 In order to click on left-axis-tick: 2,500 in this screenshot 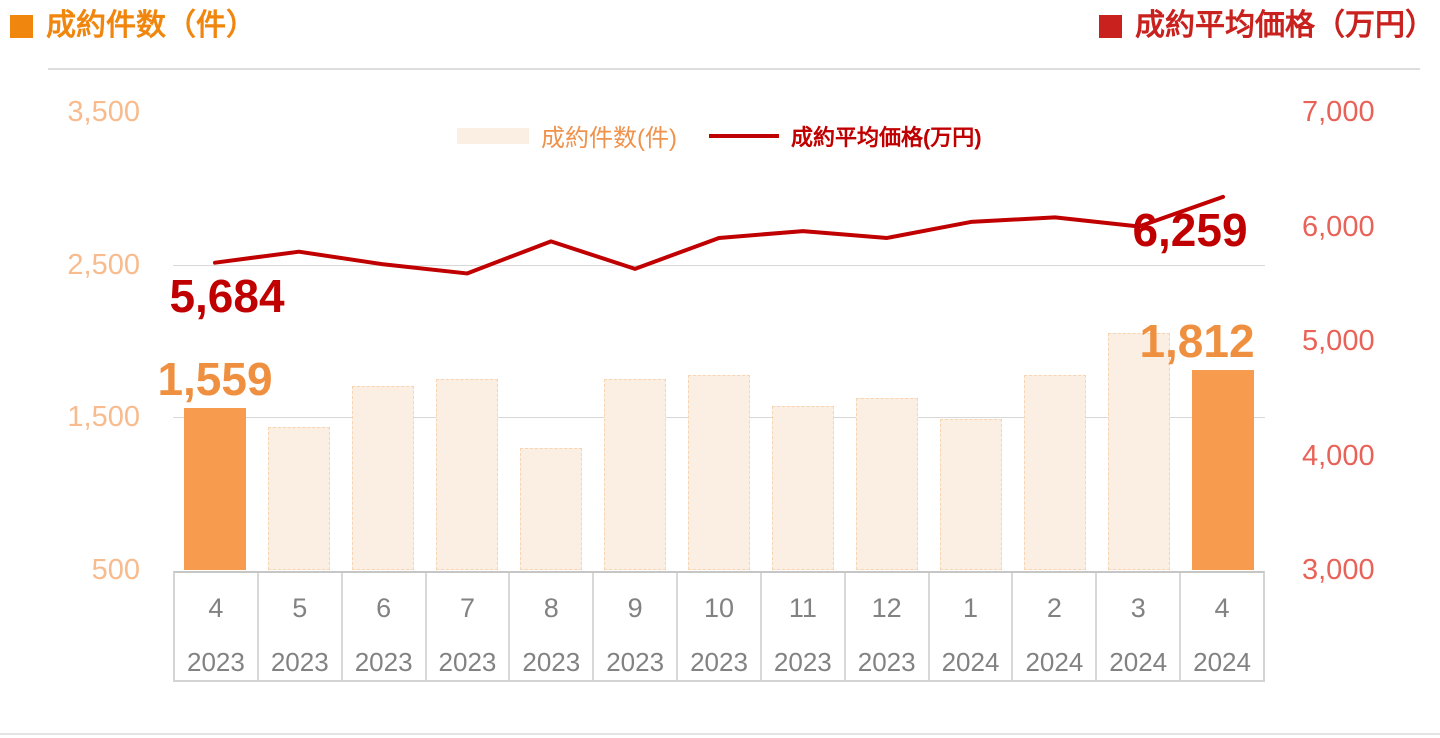, I will do `click(103, 264)`.